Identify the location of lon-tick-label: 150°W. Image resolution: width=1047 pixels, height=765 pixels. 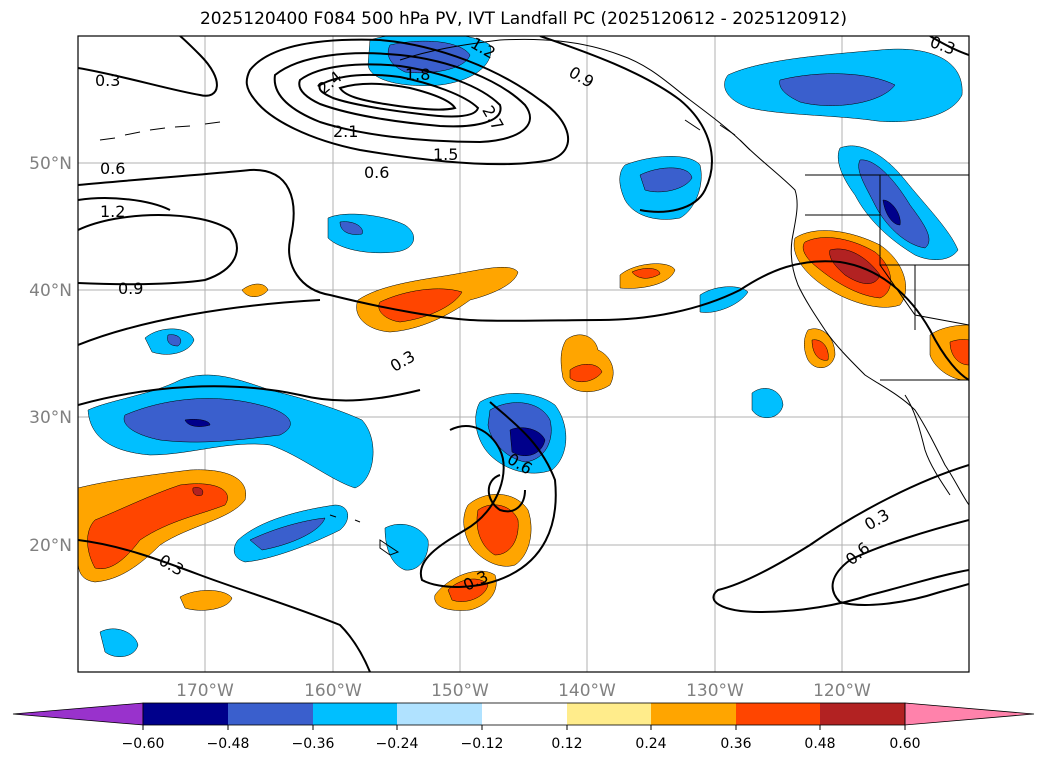
(460, 691).